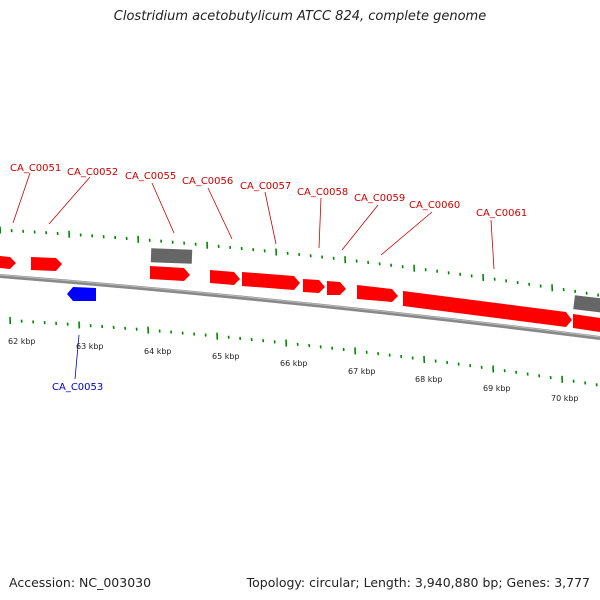  I want to click on backbone-highlight, so click(300, 306).